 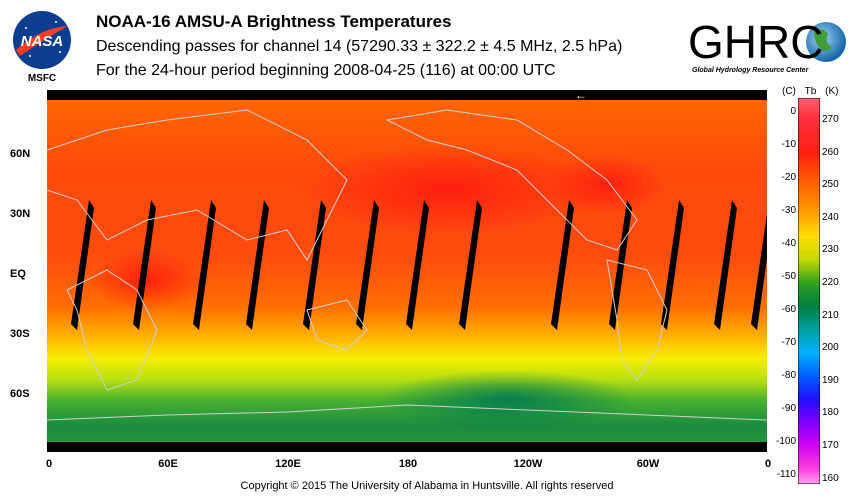 I want to click on ghrc-logo: GHRC Global Hydrology Resource Center, so click(x=768, y=44).